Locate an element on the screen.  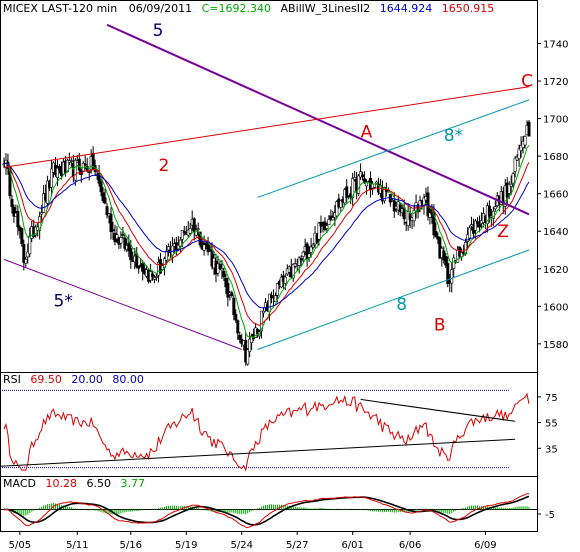
svg-text:MACD 10.28 6.50: MACD 10.28 6.50 3.77 is located at coordinates (74, 483).